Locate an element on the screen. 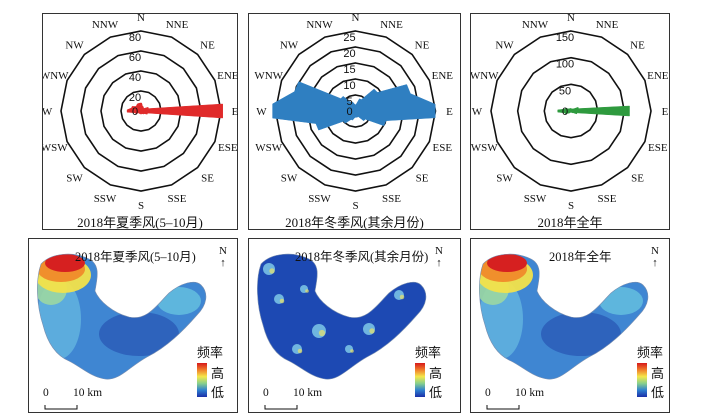 Image resolution: width=712 pixels, height=420 pixels. radial-tick-label: 25 is located at coordinates (349, 38).